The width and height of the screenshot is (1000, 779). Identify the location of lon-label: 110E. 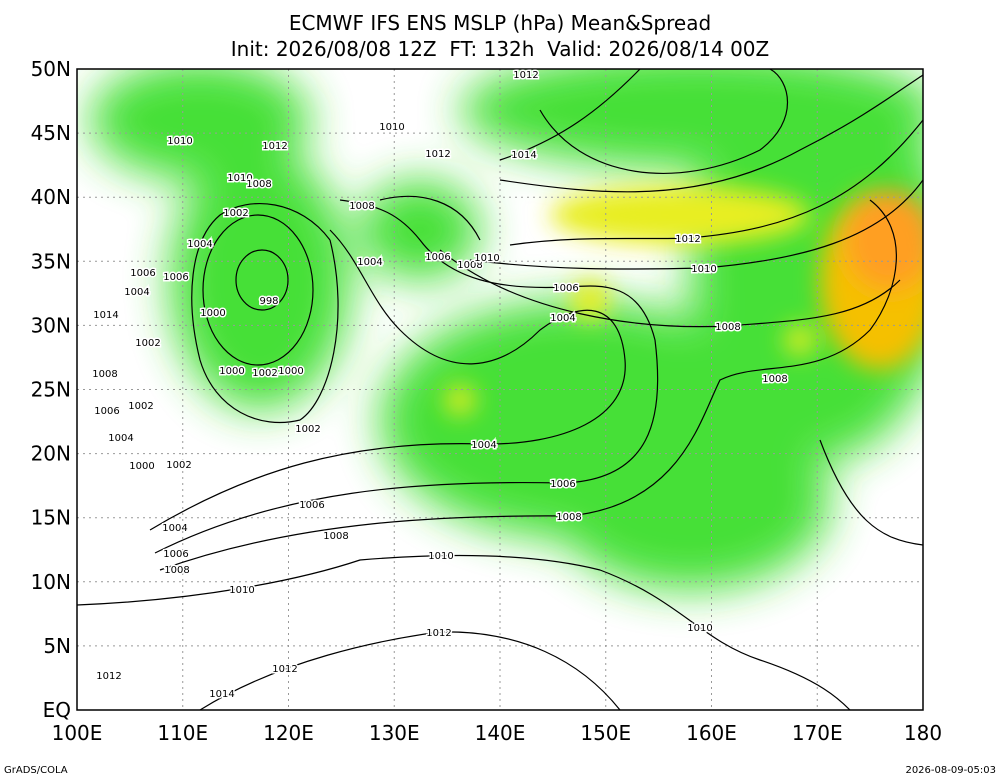
(182, 733).